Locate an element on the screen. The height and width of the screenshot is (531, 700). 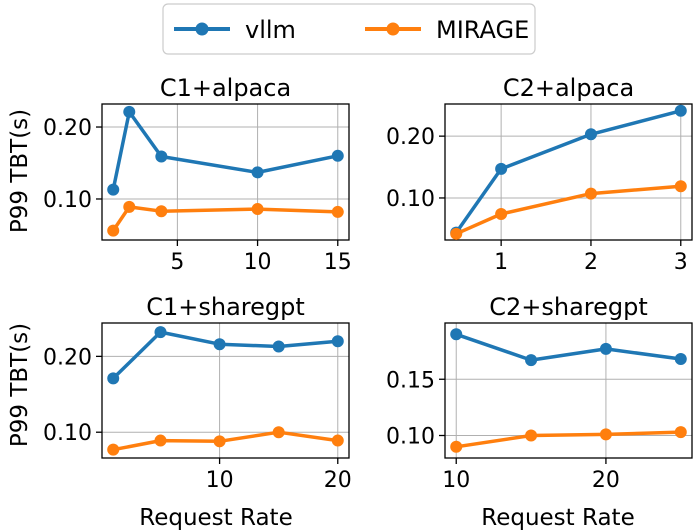
legend-entry-mirage: MIRAGE is located at coordinates (447, 30).